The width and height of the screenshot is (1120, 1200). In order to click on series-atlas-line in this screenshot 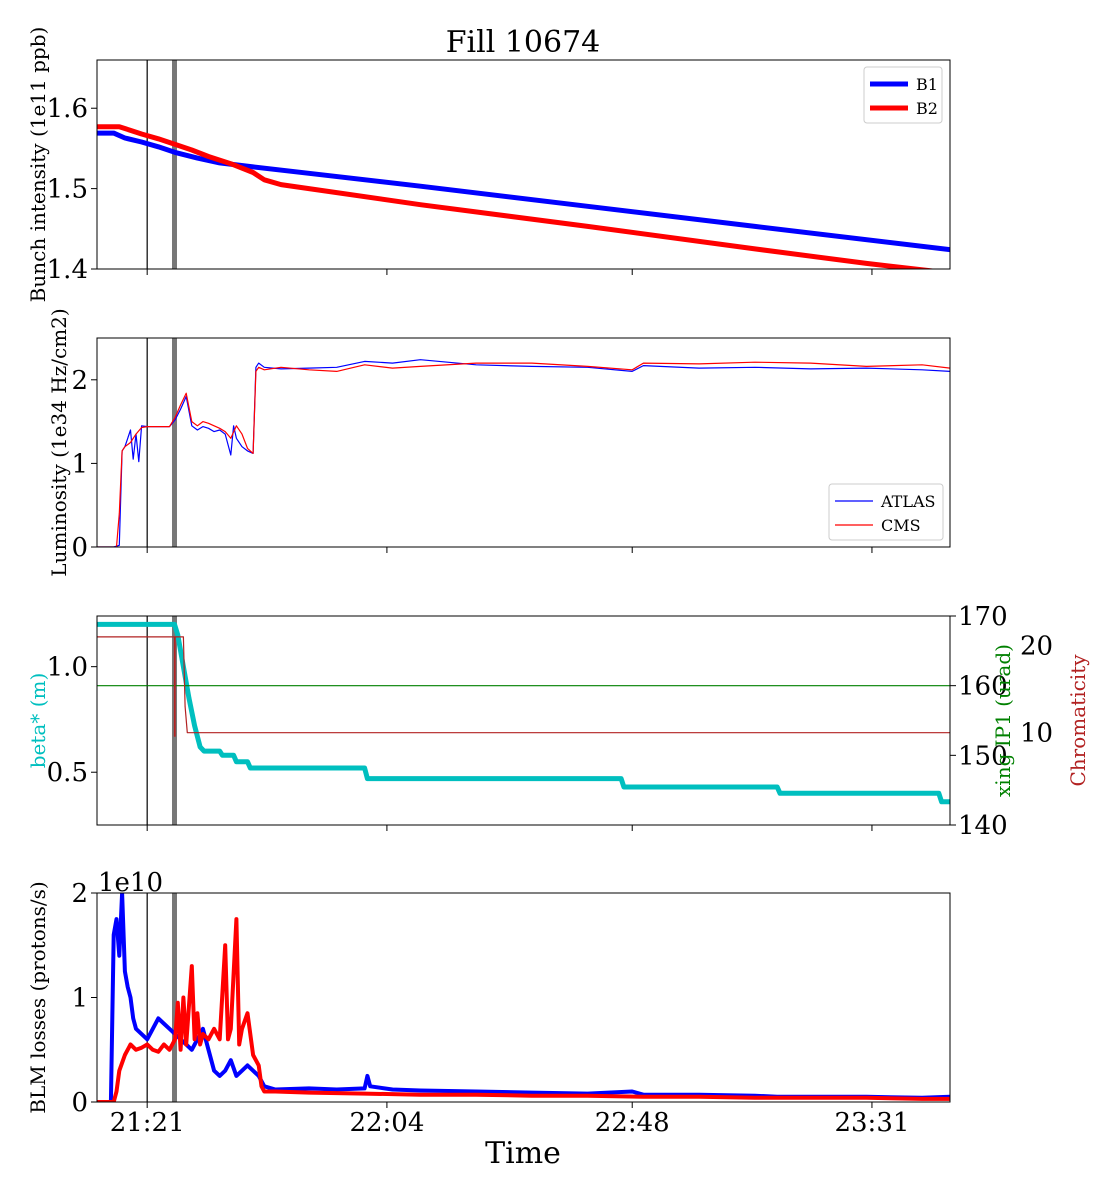, I will do `click(523, 453)`.